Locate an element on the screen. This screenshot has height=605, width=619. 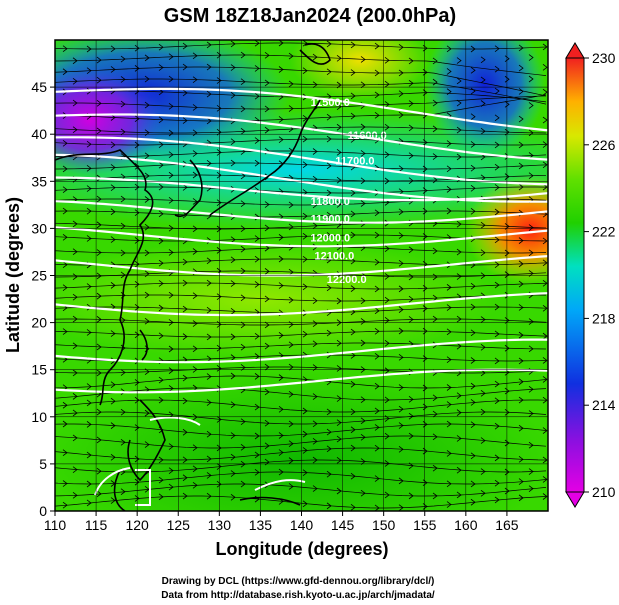
colorbar-bottom-arrow is located at coordinates (575, 499).